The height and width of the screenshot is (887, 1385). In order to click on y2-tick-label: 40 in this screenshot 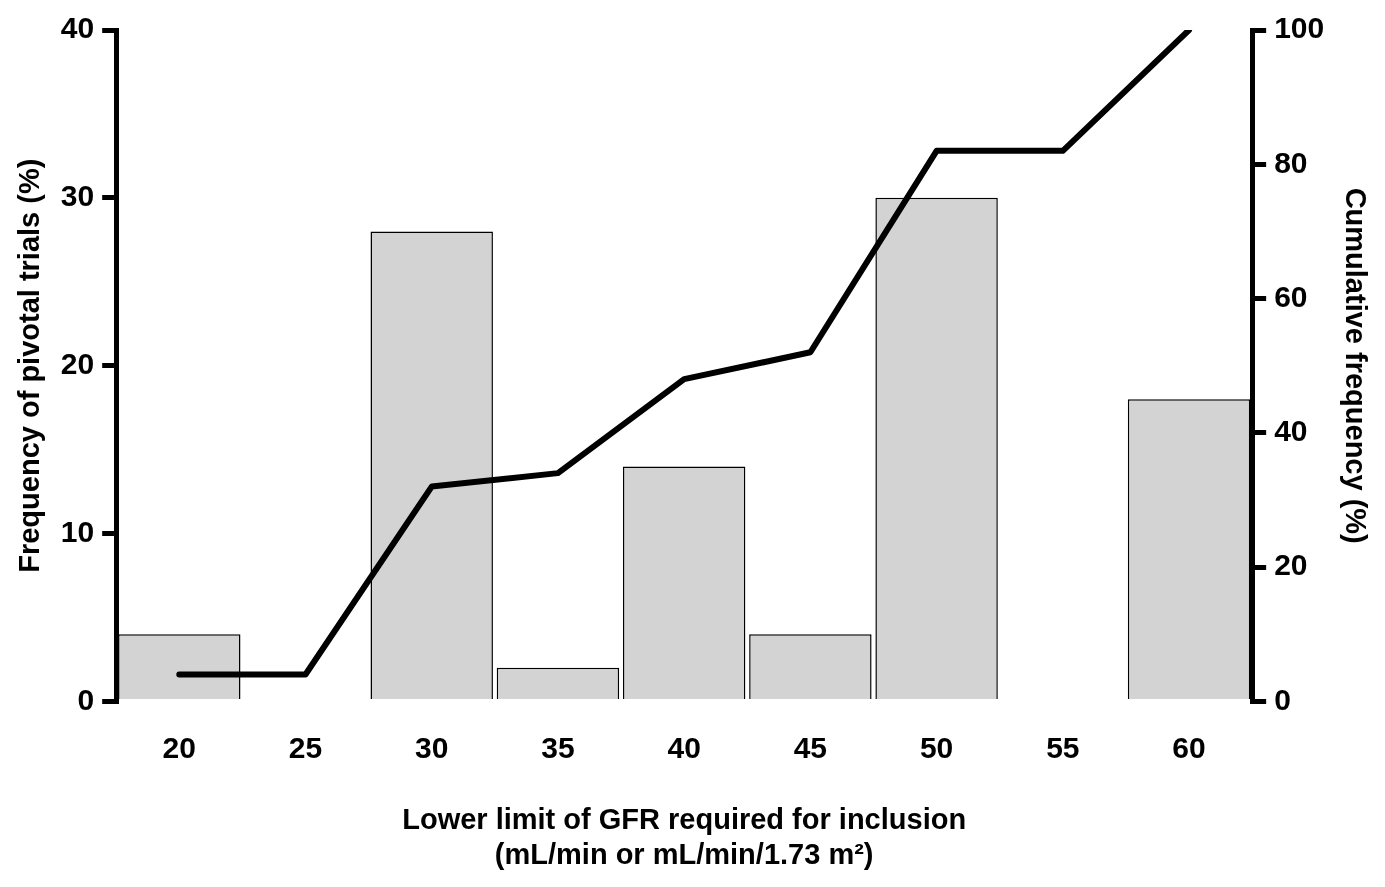, I will do `click(1291, 431)`.